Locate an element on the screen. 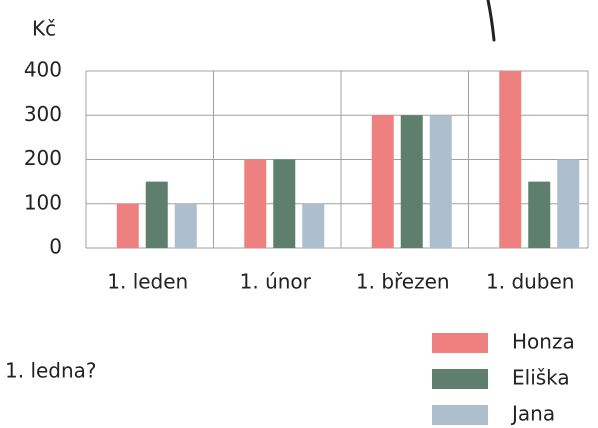  legend-label: Eliška is located at coordinates (541, 378).